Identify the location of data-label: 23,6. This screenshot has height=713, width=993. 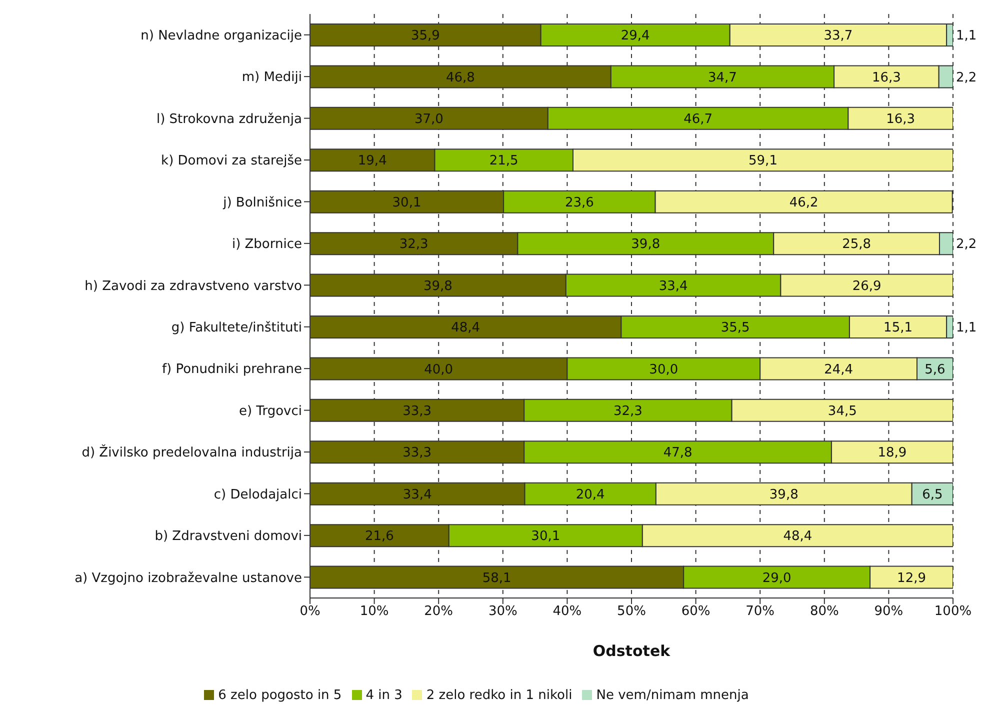
(579, 202).